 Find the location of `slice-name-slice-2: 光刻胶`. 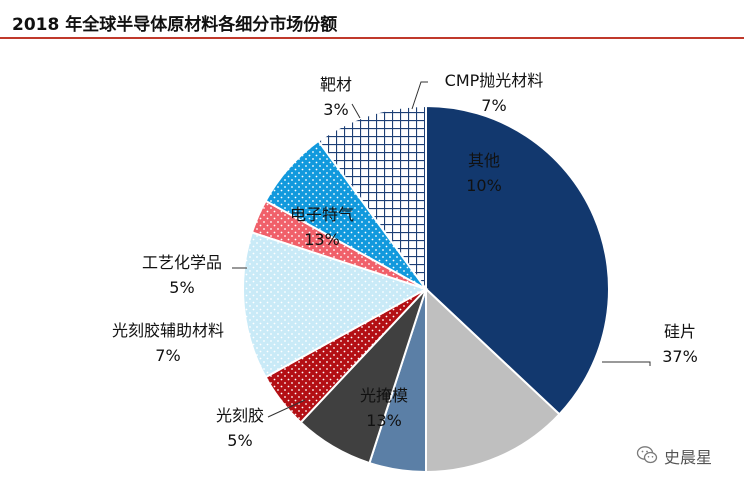

slice-name-slice-2: 光刻胶 is located at coordinates (240, 415).